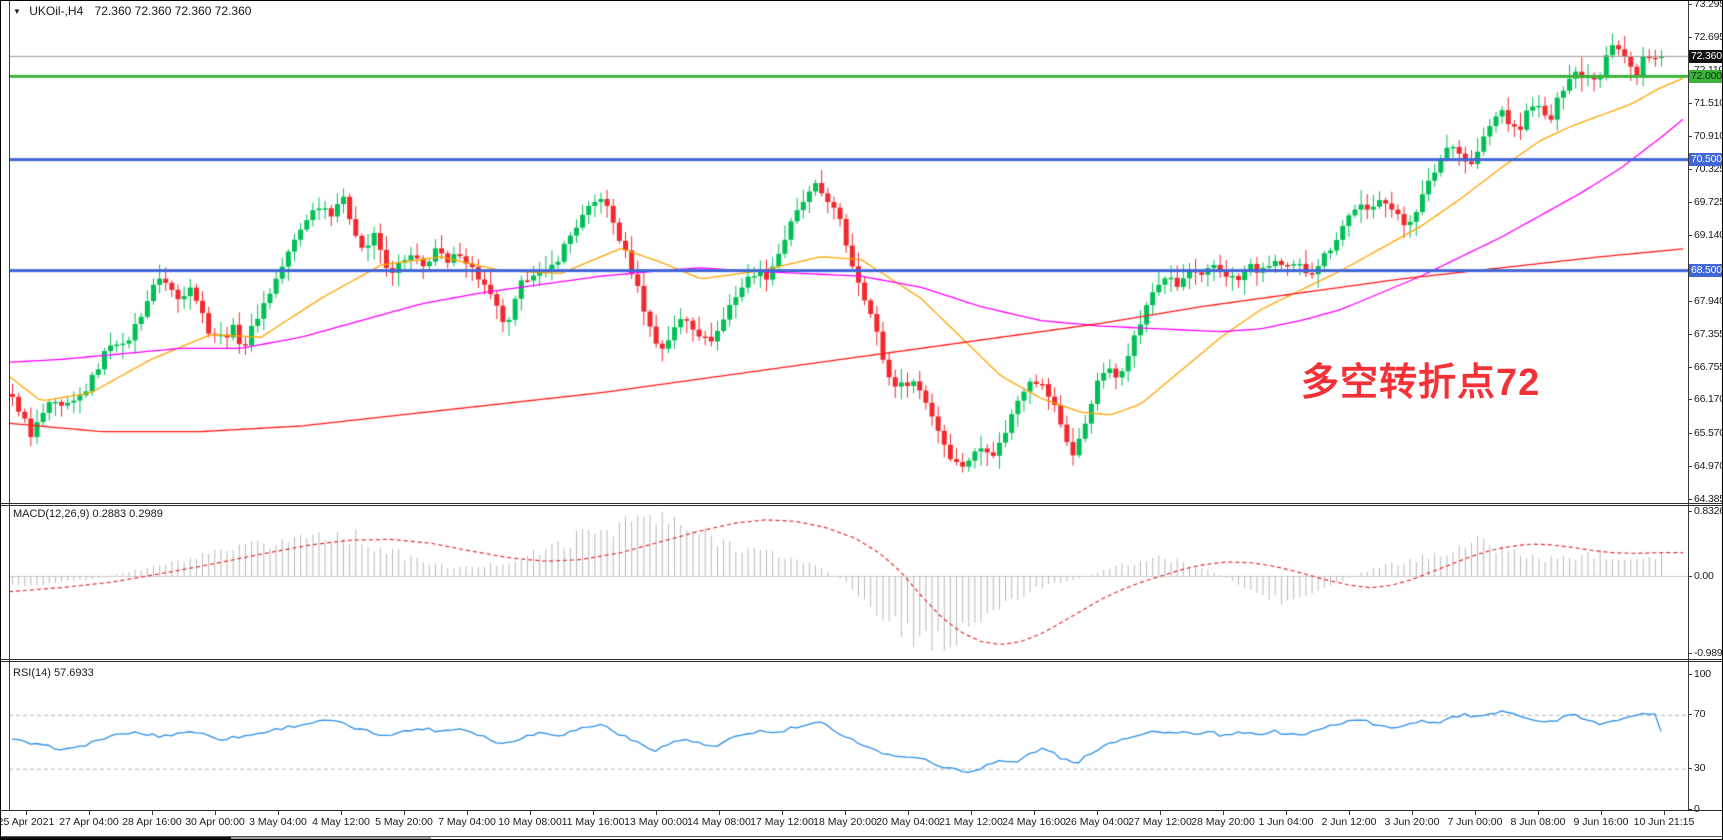 The image size is (1723, 840). I want to click on price-axis-label: 69.140, so click(1705, 234).